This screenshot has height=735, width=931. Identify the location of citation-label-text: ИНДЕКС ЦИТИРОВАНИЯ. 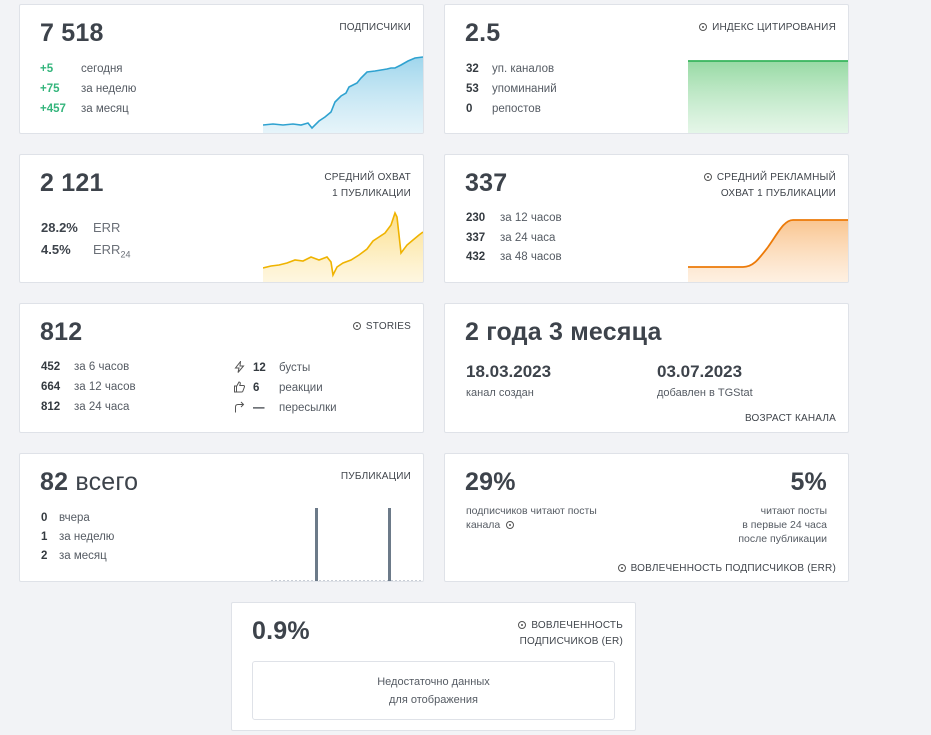
(774, 27).